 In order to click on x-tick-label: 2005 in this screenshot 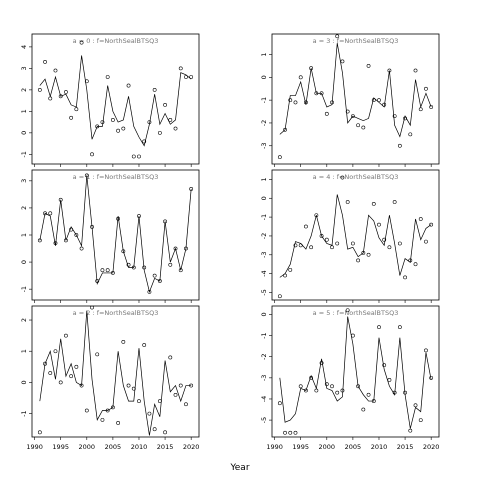, I will do `click(353, 447)`.